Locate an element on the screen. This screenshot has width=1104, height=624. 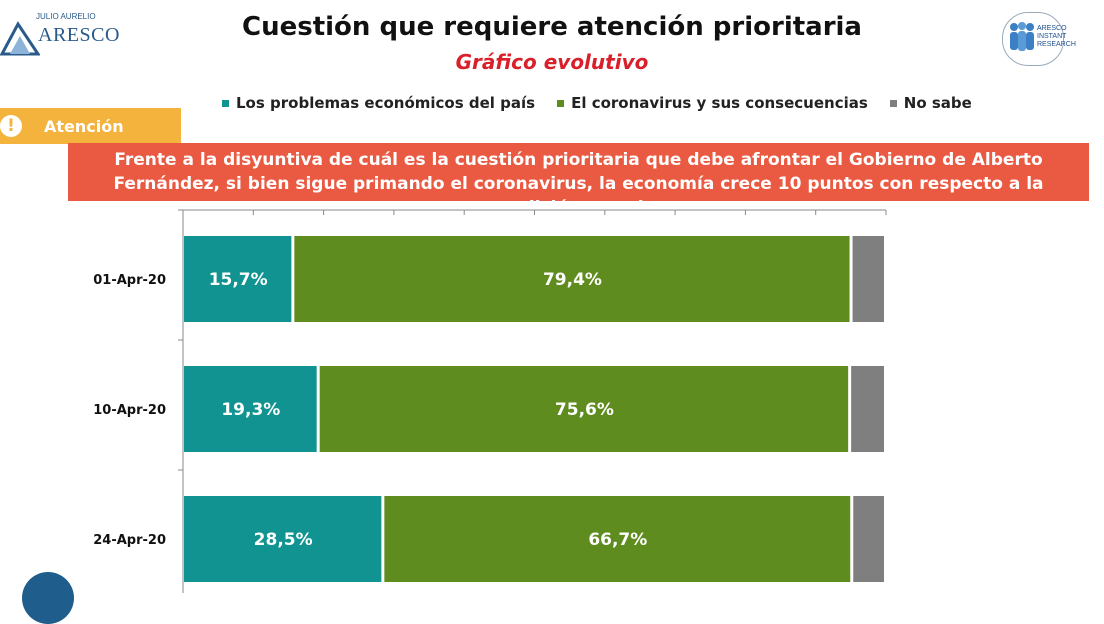
legend-item-no-sabe: No sabe is located at coordinates (930, 103).